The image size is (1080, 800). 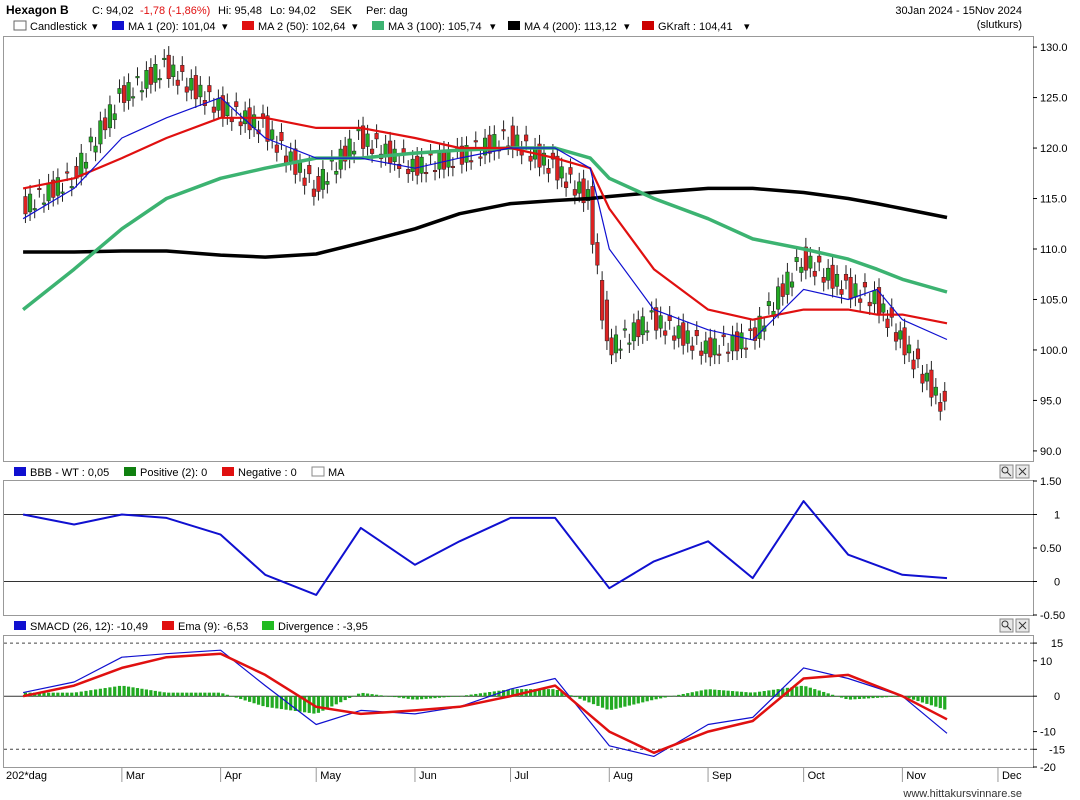 I want to click on macd-close-icon, so click(x=1022, y=625).